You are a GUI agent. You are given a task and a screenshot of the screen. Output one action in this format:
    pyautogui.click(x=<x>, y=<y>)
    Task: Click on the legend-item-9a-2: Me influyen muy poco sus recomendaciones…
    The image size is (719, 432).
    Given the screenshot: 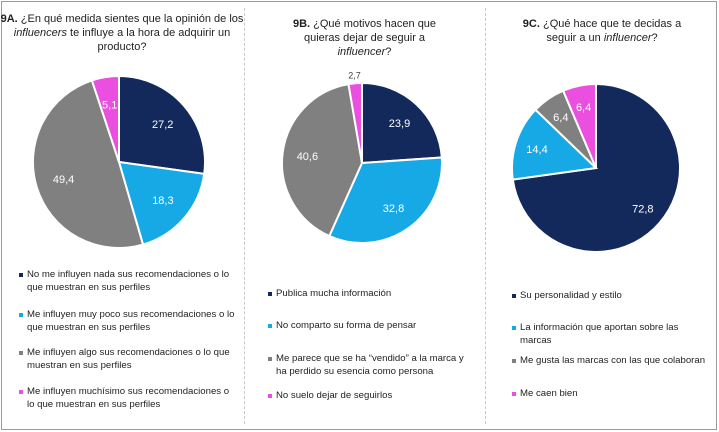 What is the action you would take?
    pyautogui.click(x=129, y=321)
    